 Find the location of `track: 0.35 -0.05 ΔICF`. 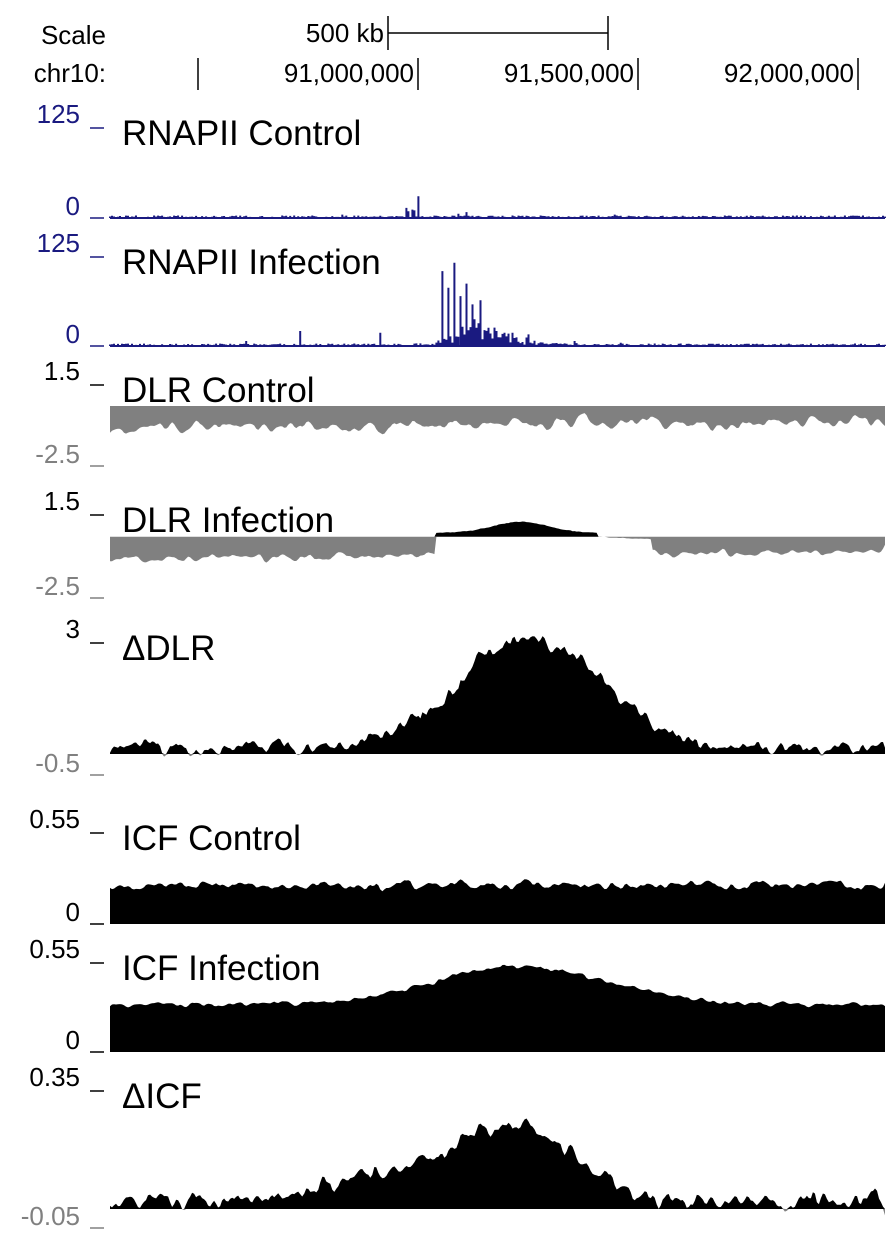

track: 0.35 -0.05 ΔICF is located at coordinates (453, 1146).